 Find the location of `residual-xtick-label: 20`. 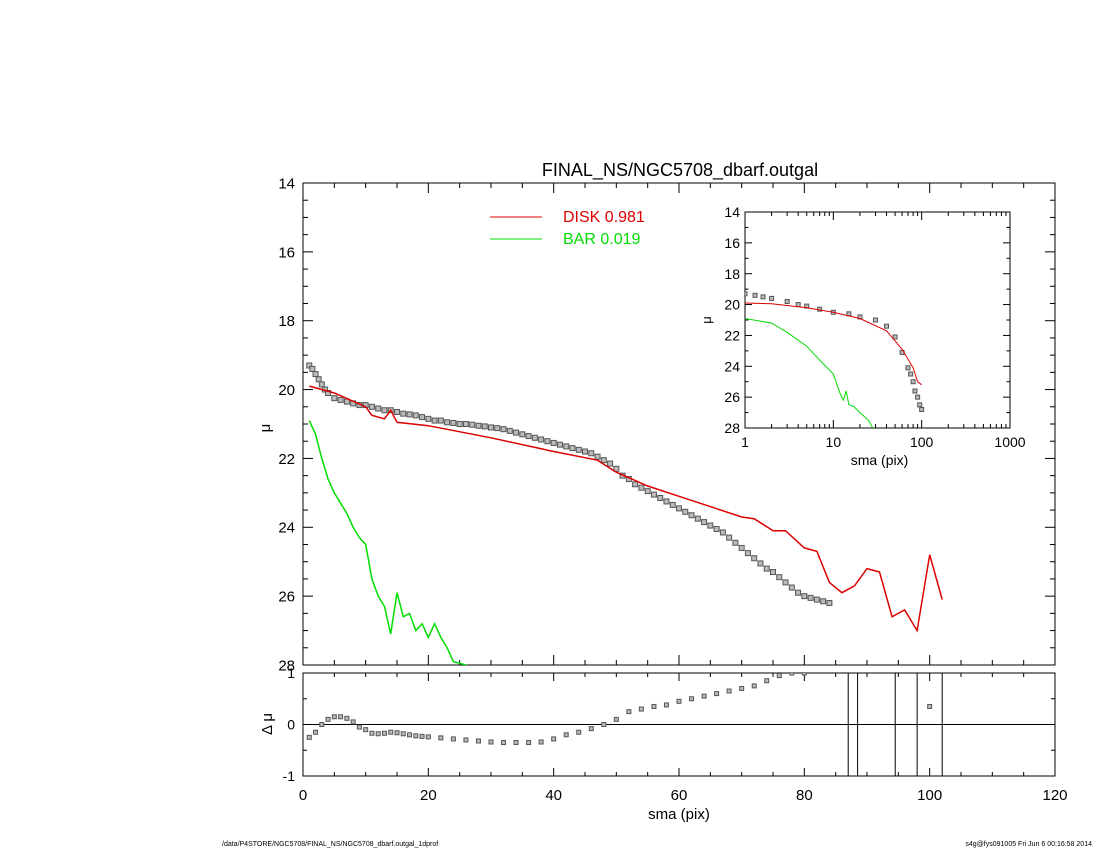

residual-xtick-label: 20 is located at coordinates (428, 795).